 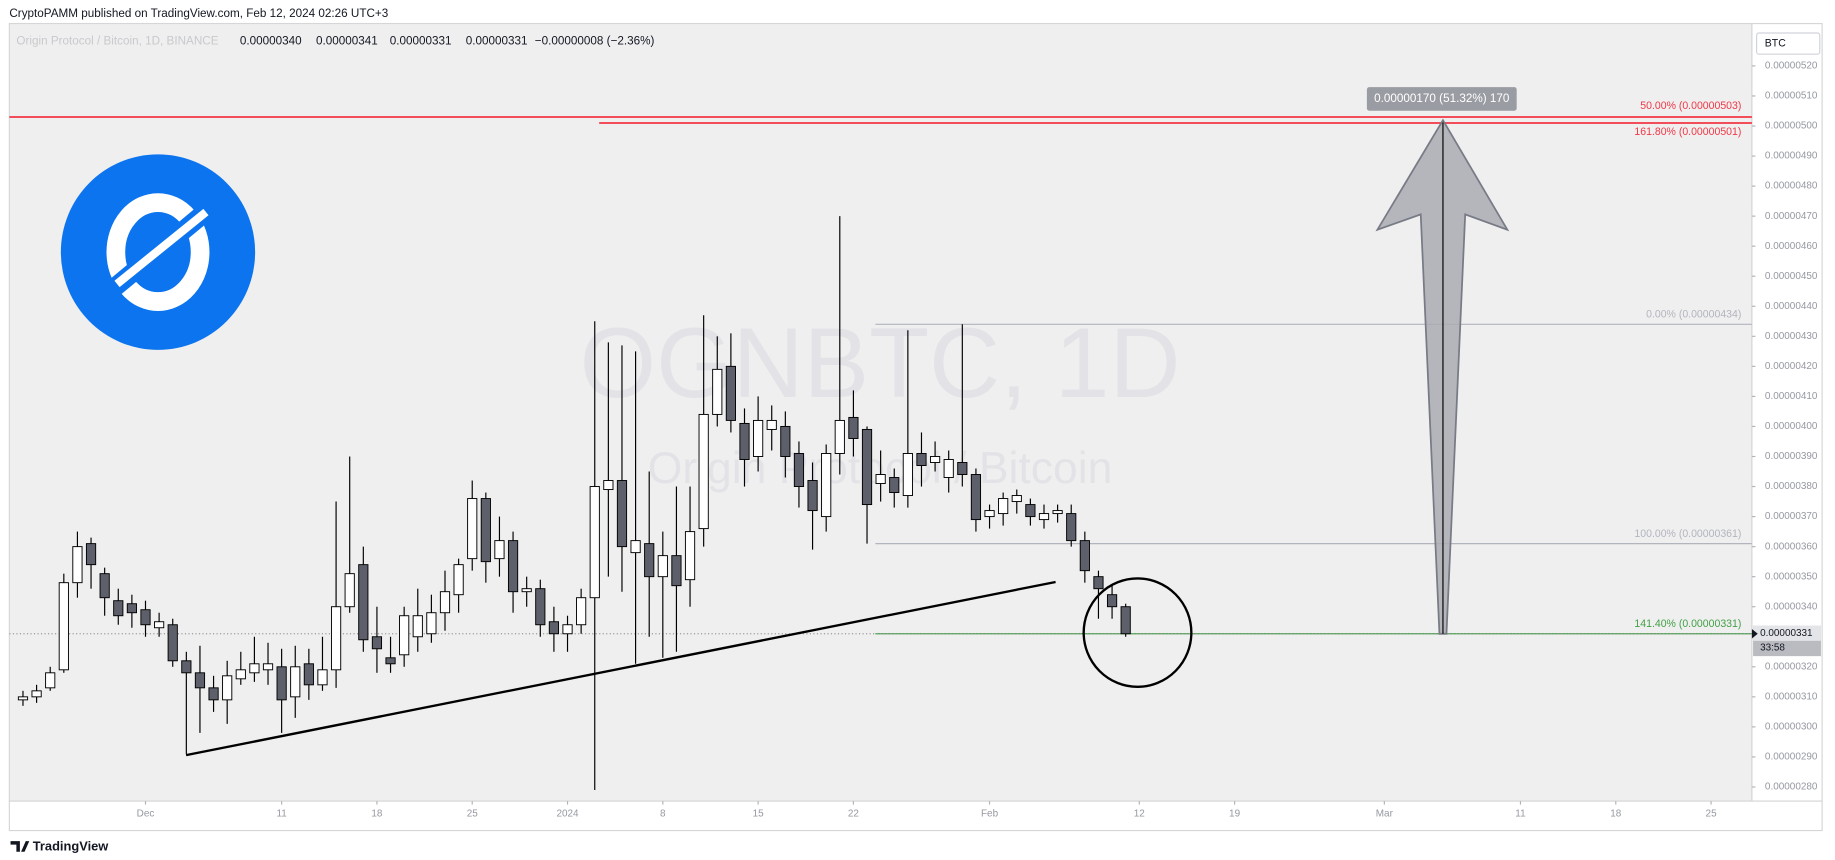 I want to click on legend-low: 0.00000331, so click(x=421, y=40).